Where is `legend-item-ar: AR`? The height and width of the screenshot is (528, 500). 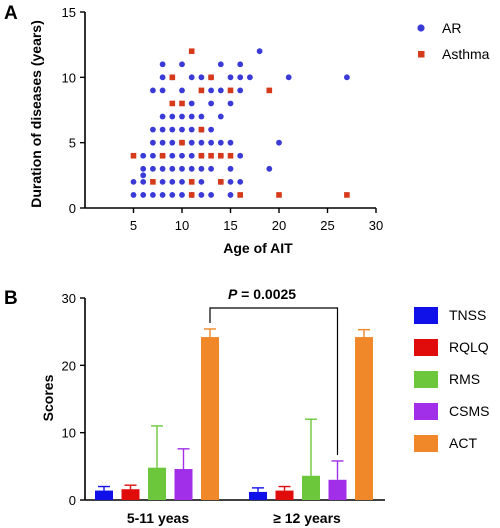
legend-item-ar: AR is located at coordinates (439, 28).